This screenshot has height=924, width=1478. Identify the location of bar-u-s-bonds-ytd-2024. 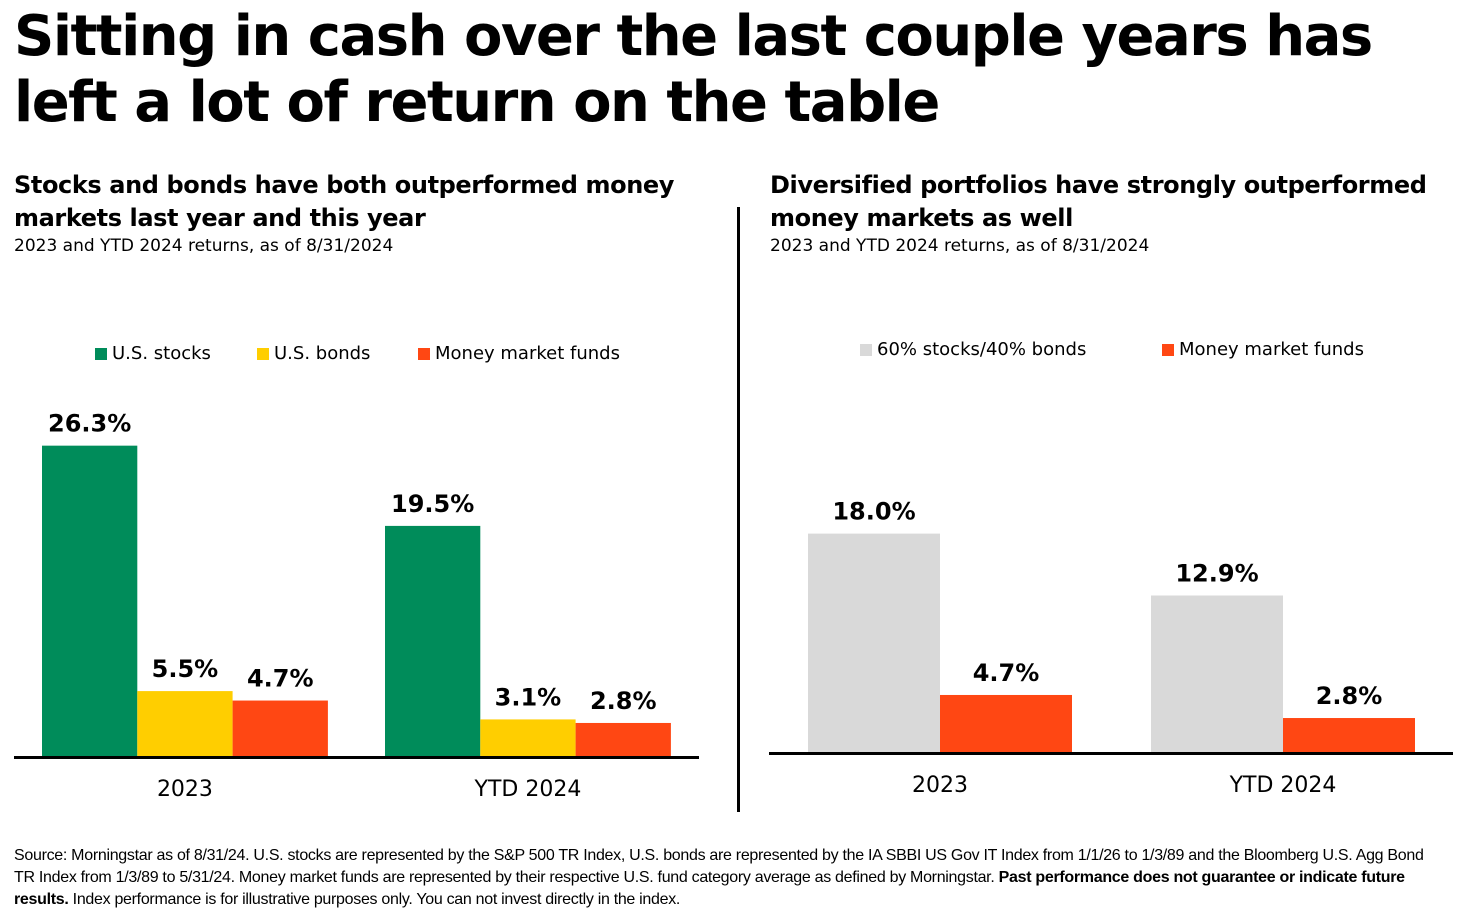
(528, 737).